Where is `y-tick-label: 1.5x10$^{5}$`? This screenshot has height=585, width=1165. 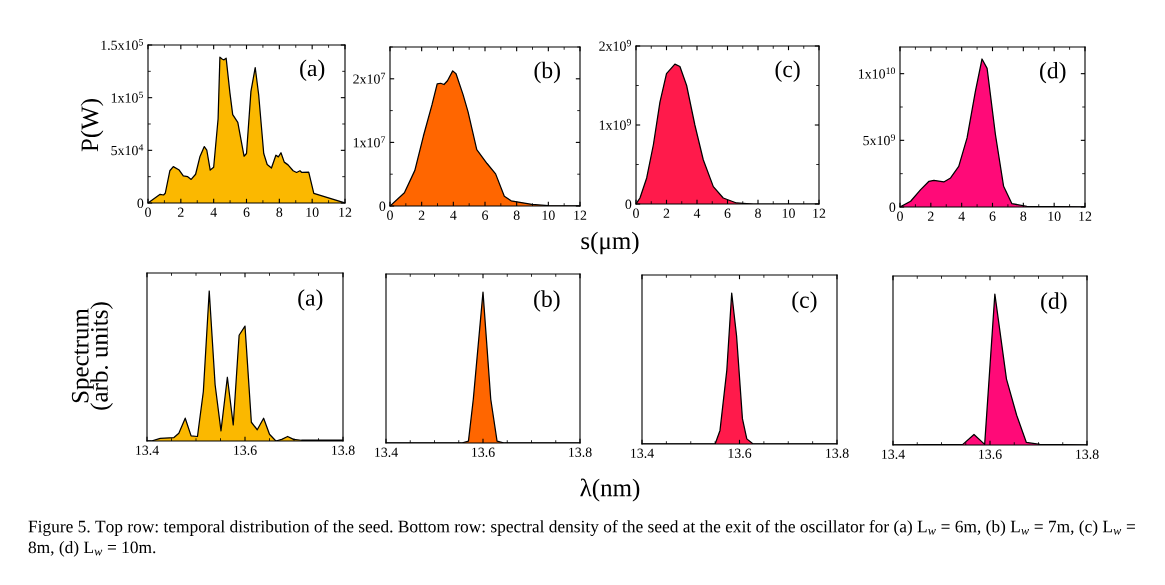
y-tick-label: 1.5x10$^{5}$ is located at coordinates (122, 44).